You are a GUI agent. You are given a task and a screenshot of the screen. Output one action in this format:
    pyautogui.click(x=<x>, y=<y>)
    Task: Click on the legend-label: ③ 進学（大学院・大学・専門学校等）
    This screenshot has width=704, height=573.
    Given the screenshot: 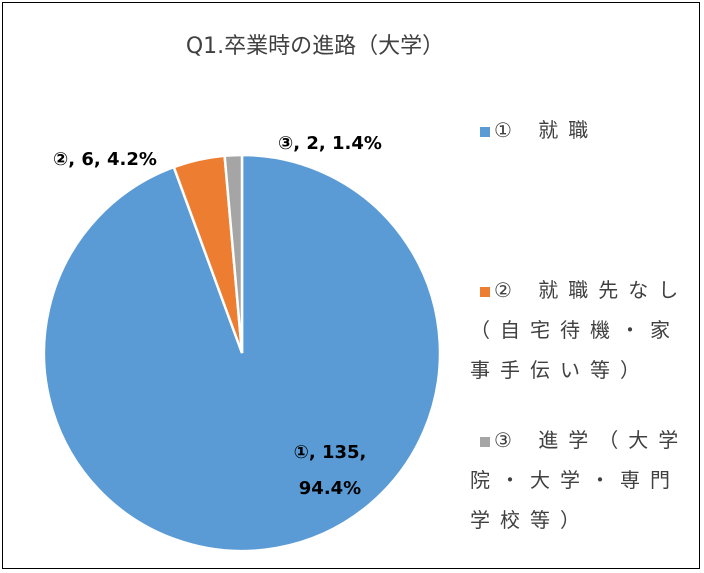 What is the action you would take?
    pyautogui.click(x=579, y=480)
    